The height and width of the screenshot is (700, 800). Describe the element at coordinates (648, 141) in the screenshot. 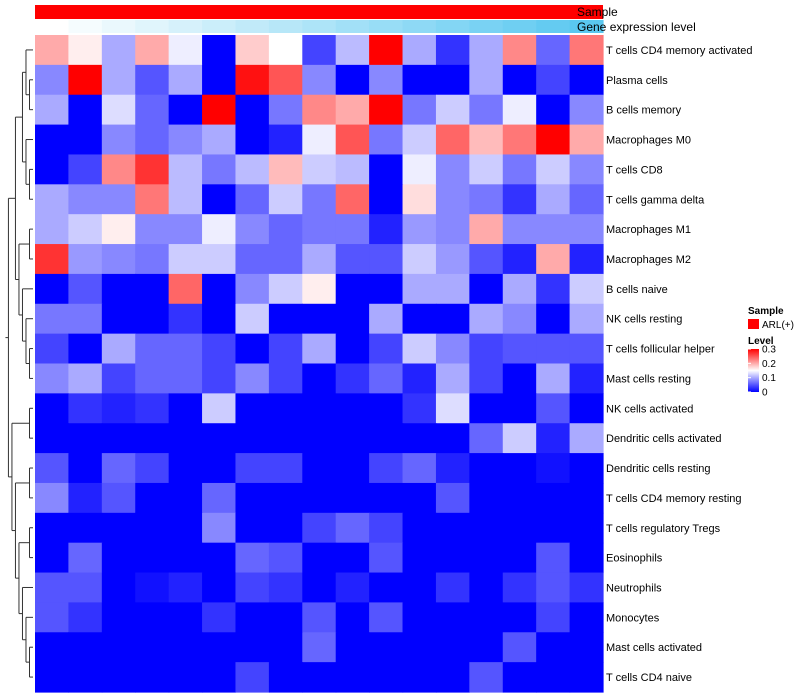

I see `row-label: Macrophages M0` at that location.